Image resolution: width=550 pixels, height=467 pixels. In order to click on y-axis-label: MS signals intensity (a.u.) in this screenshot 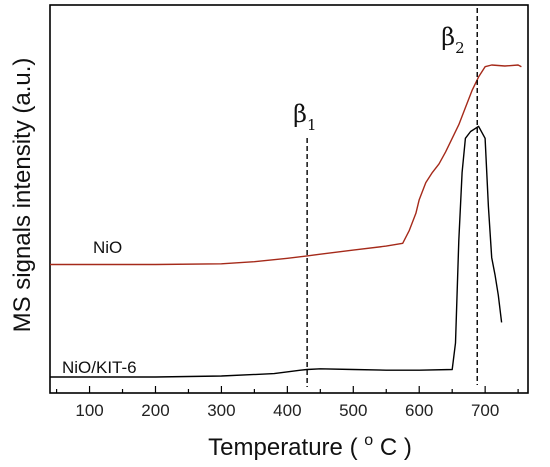, I will do `click(22, 195)`.